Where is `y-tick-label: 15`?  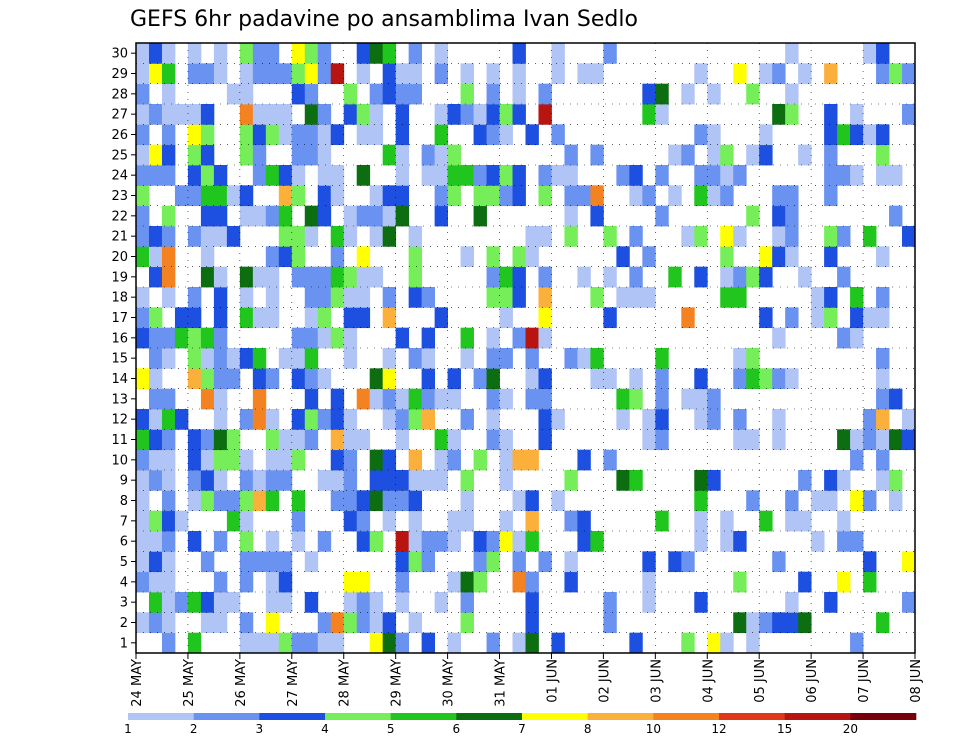
y-tick-label: 15 is located at coordinates (119, 359).